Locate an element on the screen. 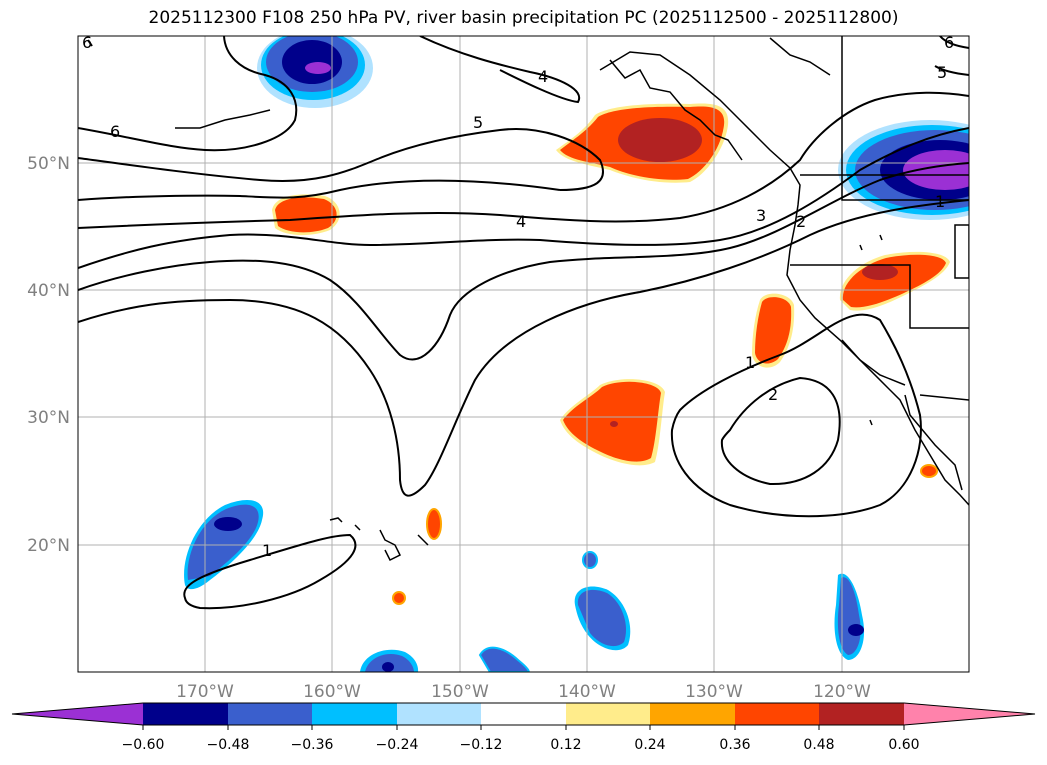 Image resolution: width=1047 pixels, height=765 pixels. latitude-labels: 50°N 40°N 30°N 20°N is located at coordinates (48, 355).